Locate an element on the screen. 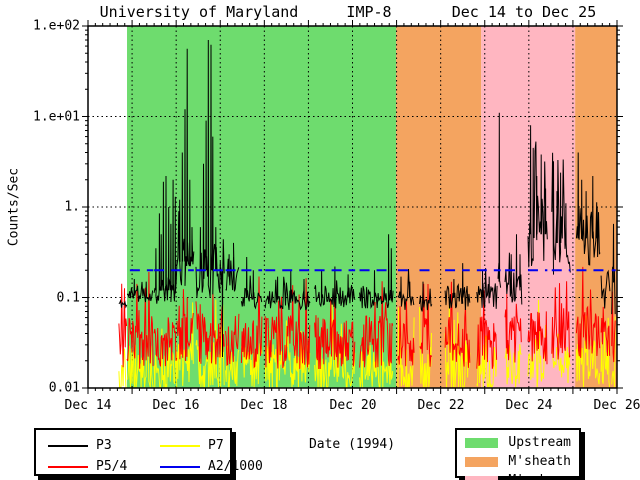 Image resolution: width=640 pixels, height=480 pixels. legend-swatch-upstream is located at coordinates (482, 442).